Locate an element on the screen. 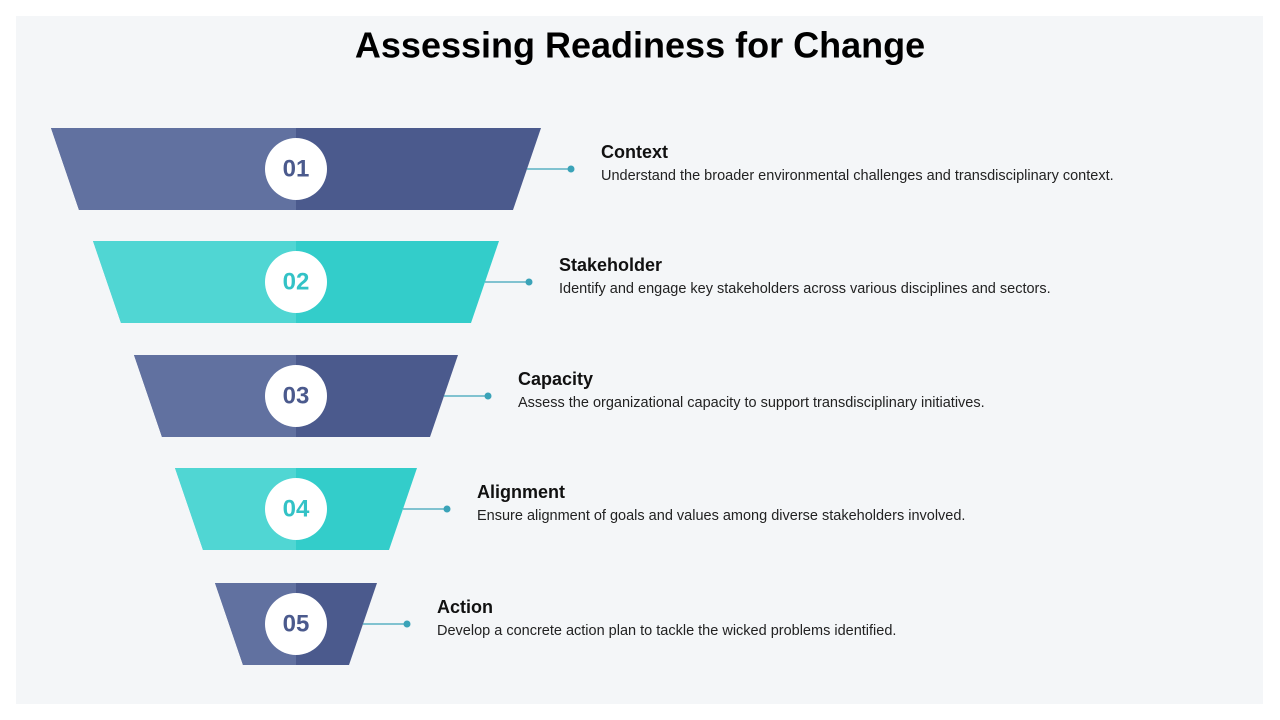  step-heading: Context is located at coordinates (634, 152).